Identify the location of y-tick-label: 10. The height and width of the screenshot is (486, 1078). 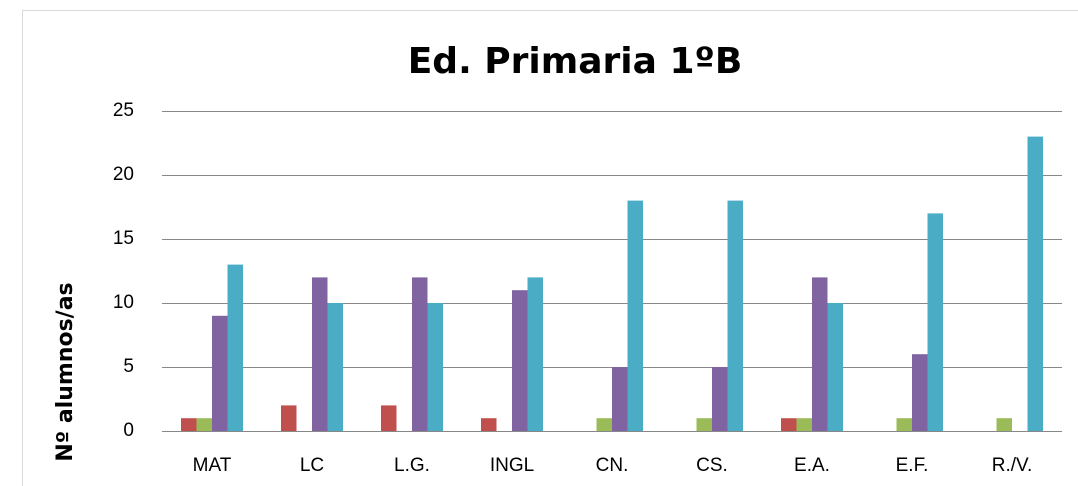
(123, 302).